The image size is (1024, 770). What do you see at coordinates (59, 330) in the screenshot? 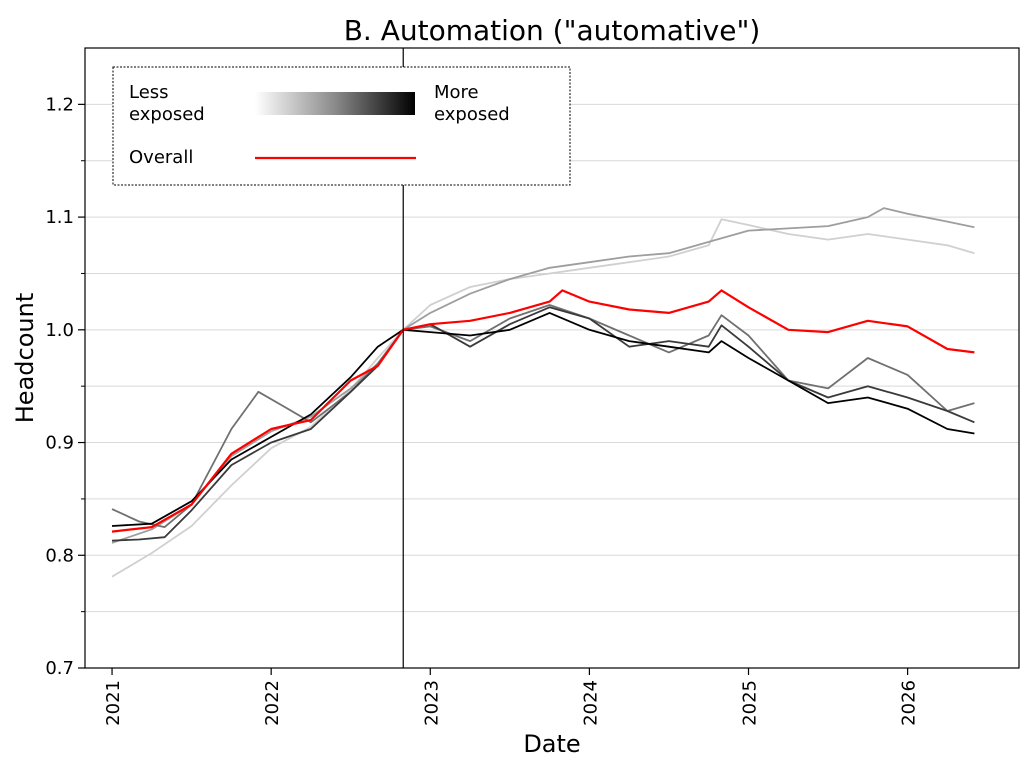
I see `y-tick-label: 1.0` at bounding box center [59, 330].